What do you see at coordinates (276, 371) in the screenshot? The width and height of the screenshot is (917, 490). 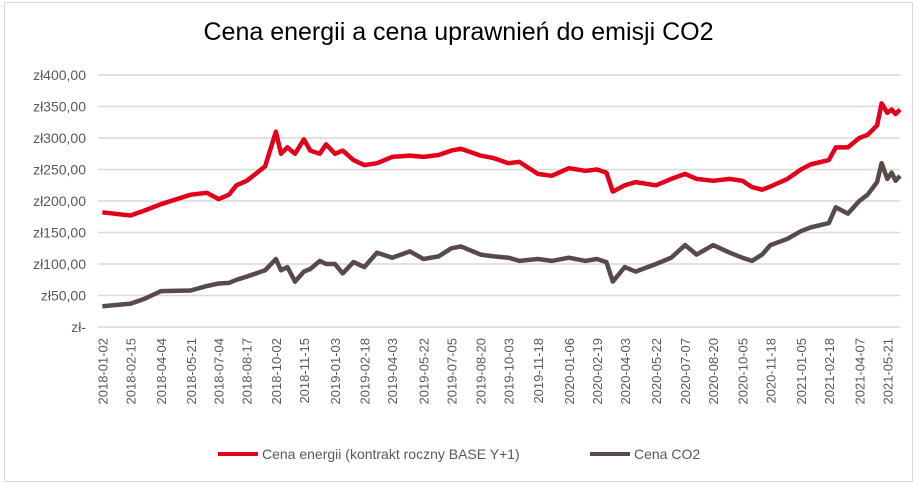 I see `x-tick-label: 2018-10-02` at bounding box center [276, 371].